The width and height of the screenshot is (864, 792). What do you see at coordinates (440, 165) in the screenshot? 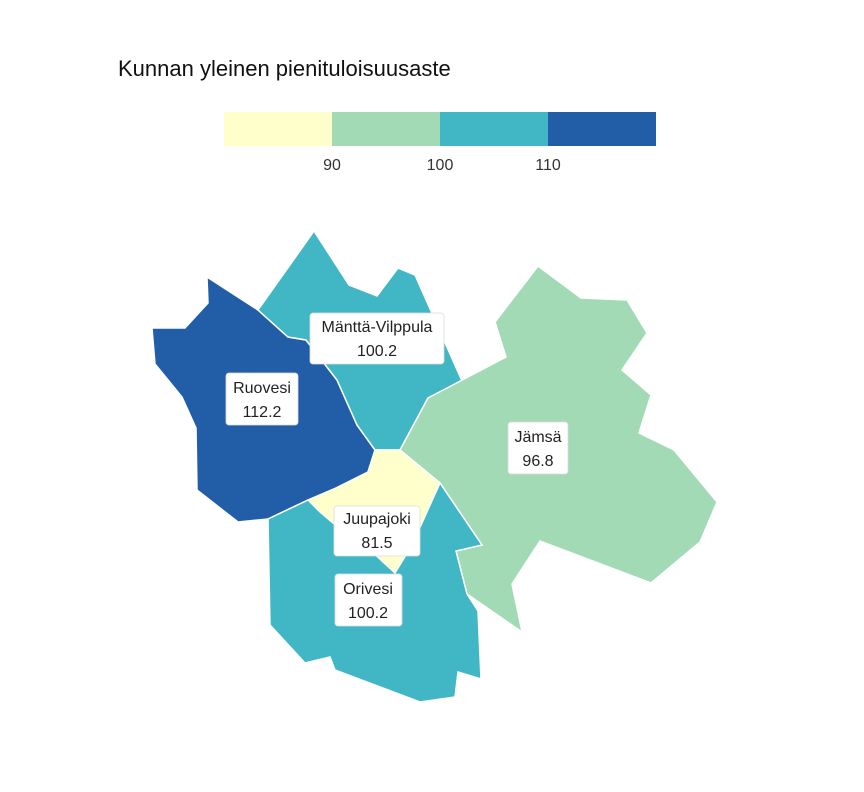
I see `legend-tick-2: 100` at bounding box center [440, 165].